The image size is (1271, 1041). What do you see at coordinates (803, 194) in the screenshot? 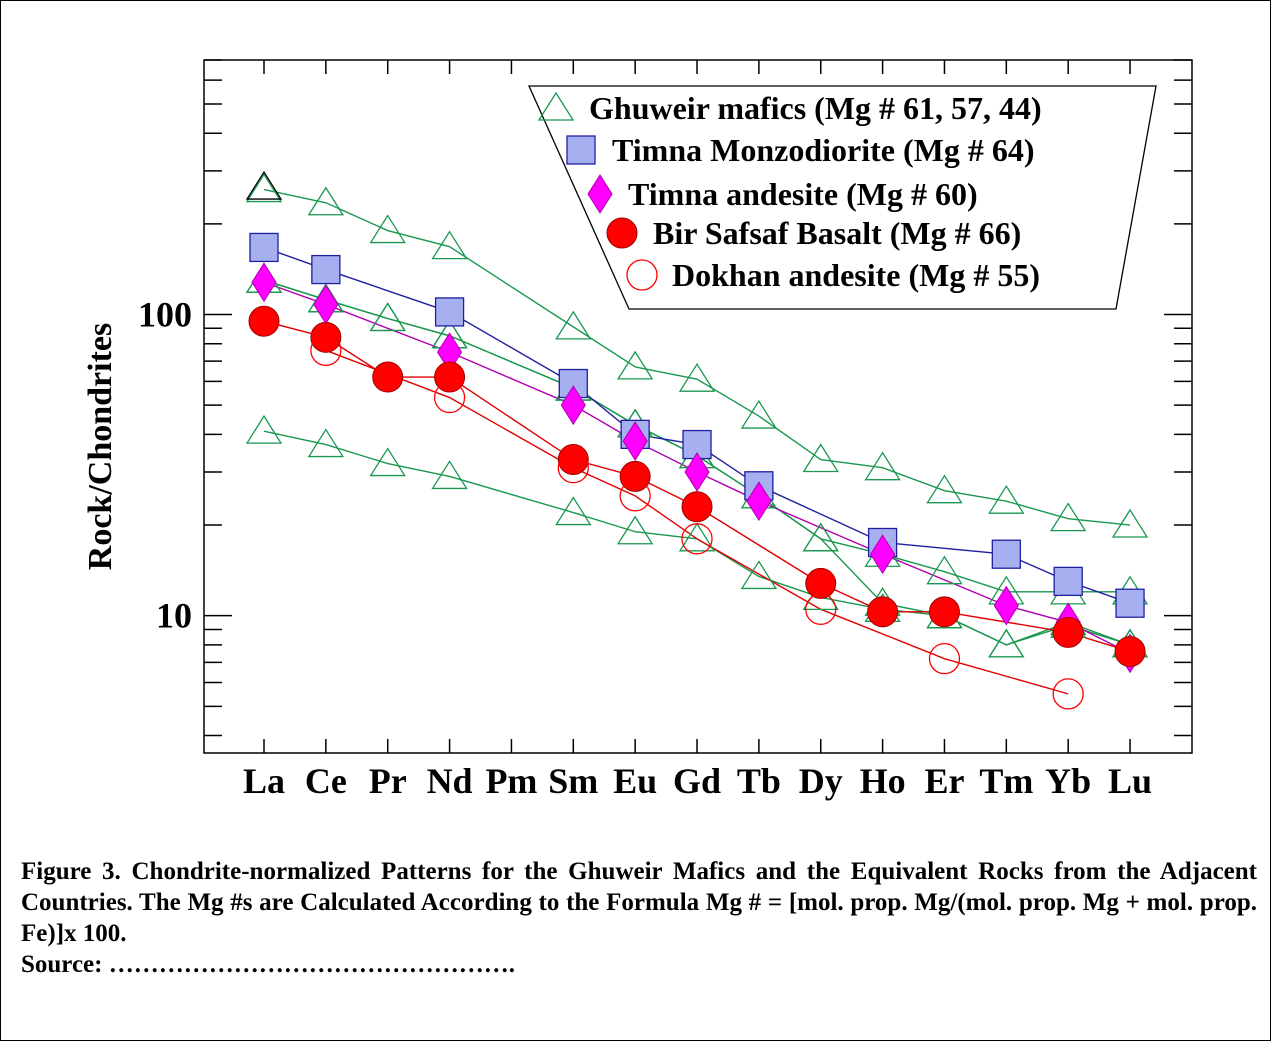
I see `legend-label: Timna andesite (Mg # 60)` at bounding box center [803, 194].